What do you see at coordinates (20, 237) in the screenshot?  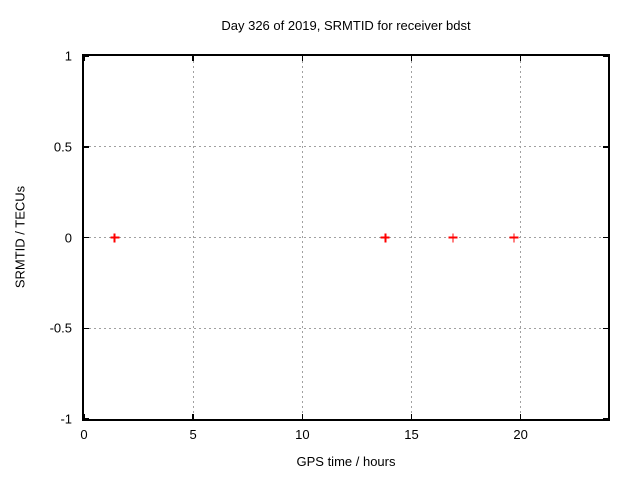 I see `y-axis-label: SRMTID / TECUs` at bounding box center [20, 237].